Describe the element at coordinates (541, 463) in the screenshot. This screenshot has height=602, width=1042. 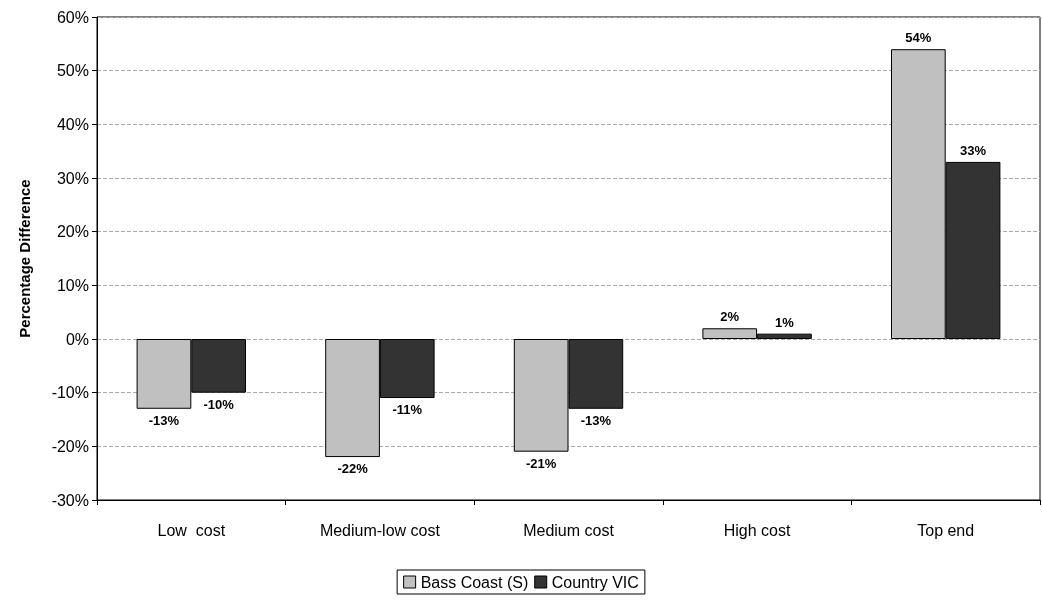
I see `data-label: -21%` at that location.